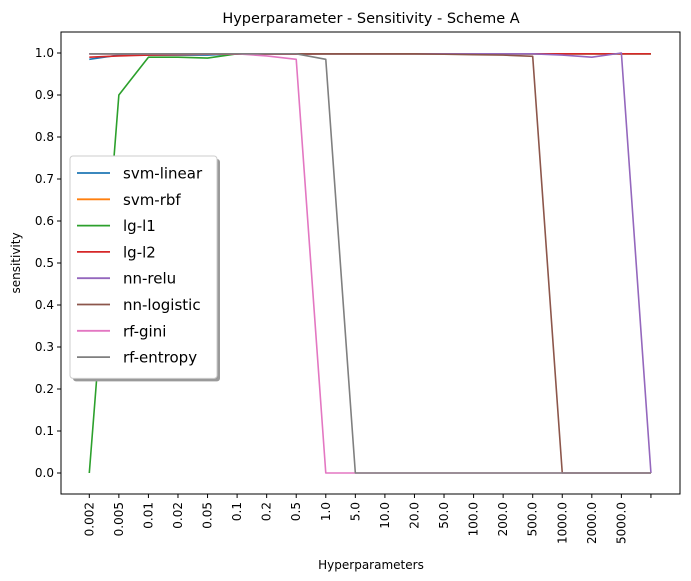 This screenshot has height=581, width=691. Describe the element at coordinates (149, 279) in the screenshot. I see `legend-label: nn-relu` at that location.